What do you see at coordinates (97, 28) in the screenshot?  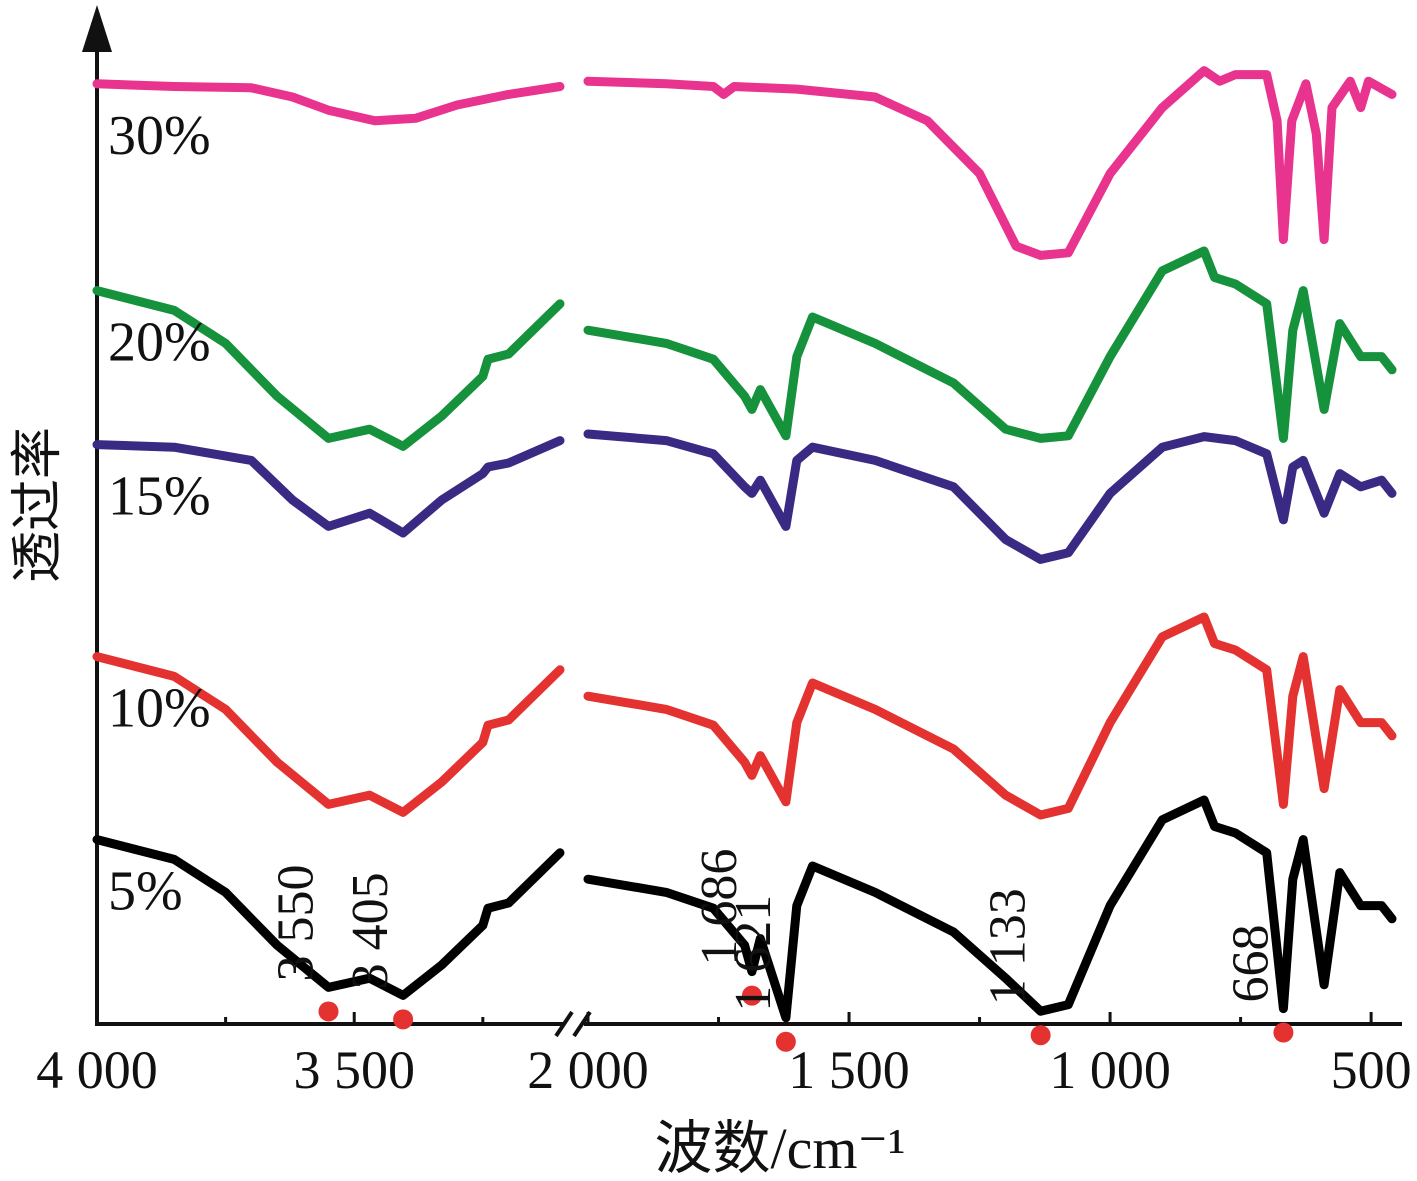 I see `y-axis-arrow` at bounding box center [97, 28].